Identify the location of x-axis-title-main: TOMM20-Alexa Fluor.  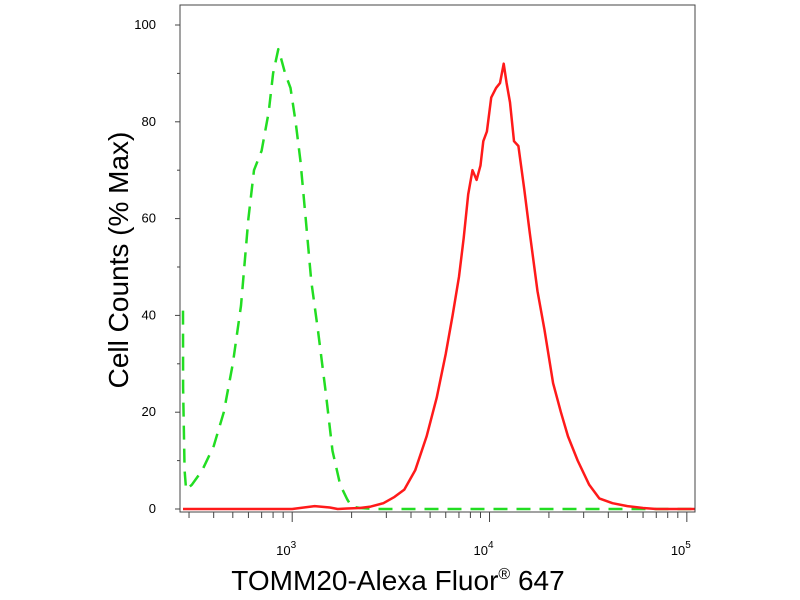
(364, 580).